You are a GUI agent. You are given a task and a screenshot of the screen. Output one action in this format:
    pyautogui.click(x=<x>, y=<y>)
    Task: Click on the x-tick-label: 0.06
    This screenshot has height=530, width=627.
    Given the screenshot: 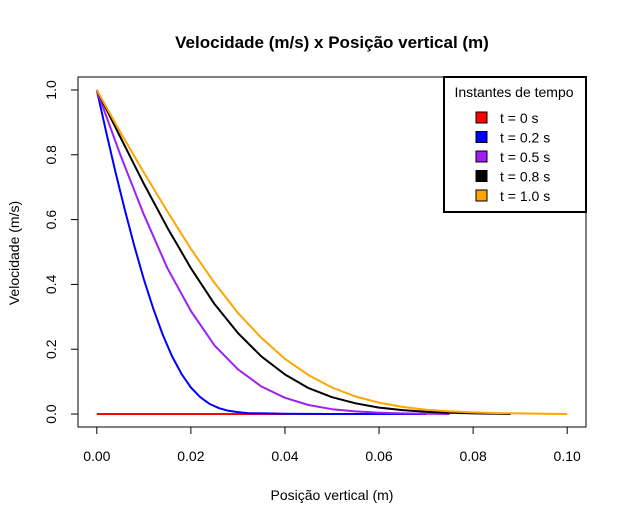 What is the action you would take?
    pyautogui.click(x=378, y=456)
    